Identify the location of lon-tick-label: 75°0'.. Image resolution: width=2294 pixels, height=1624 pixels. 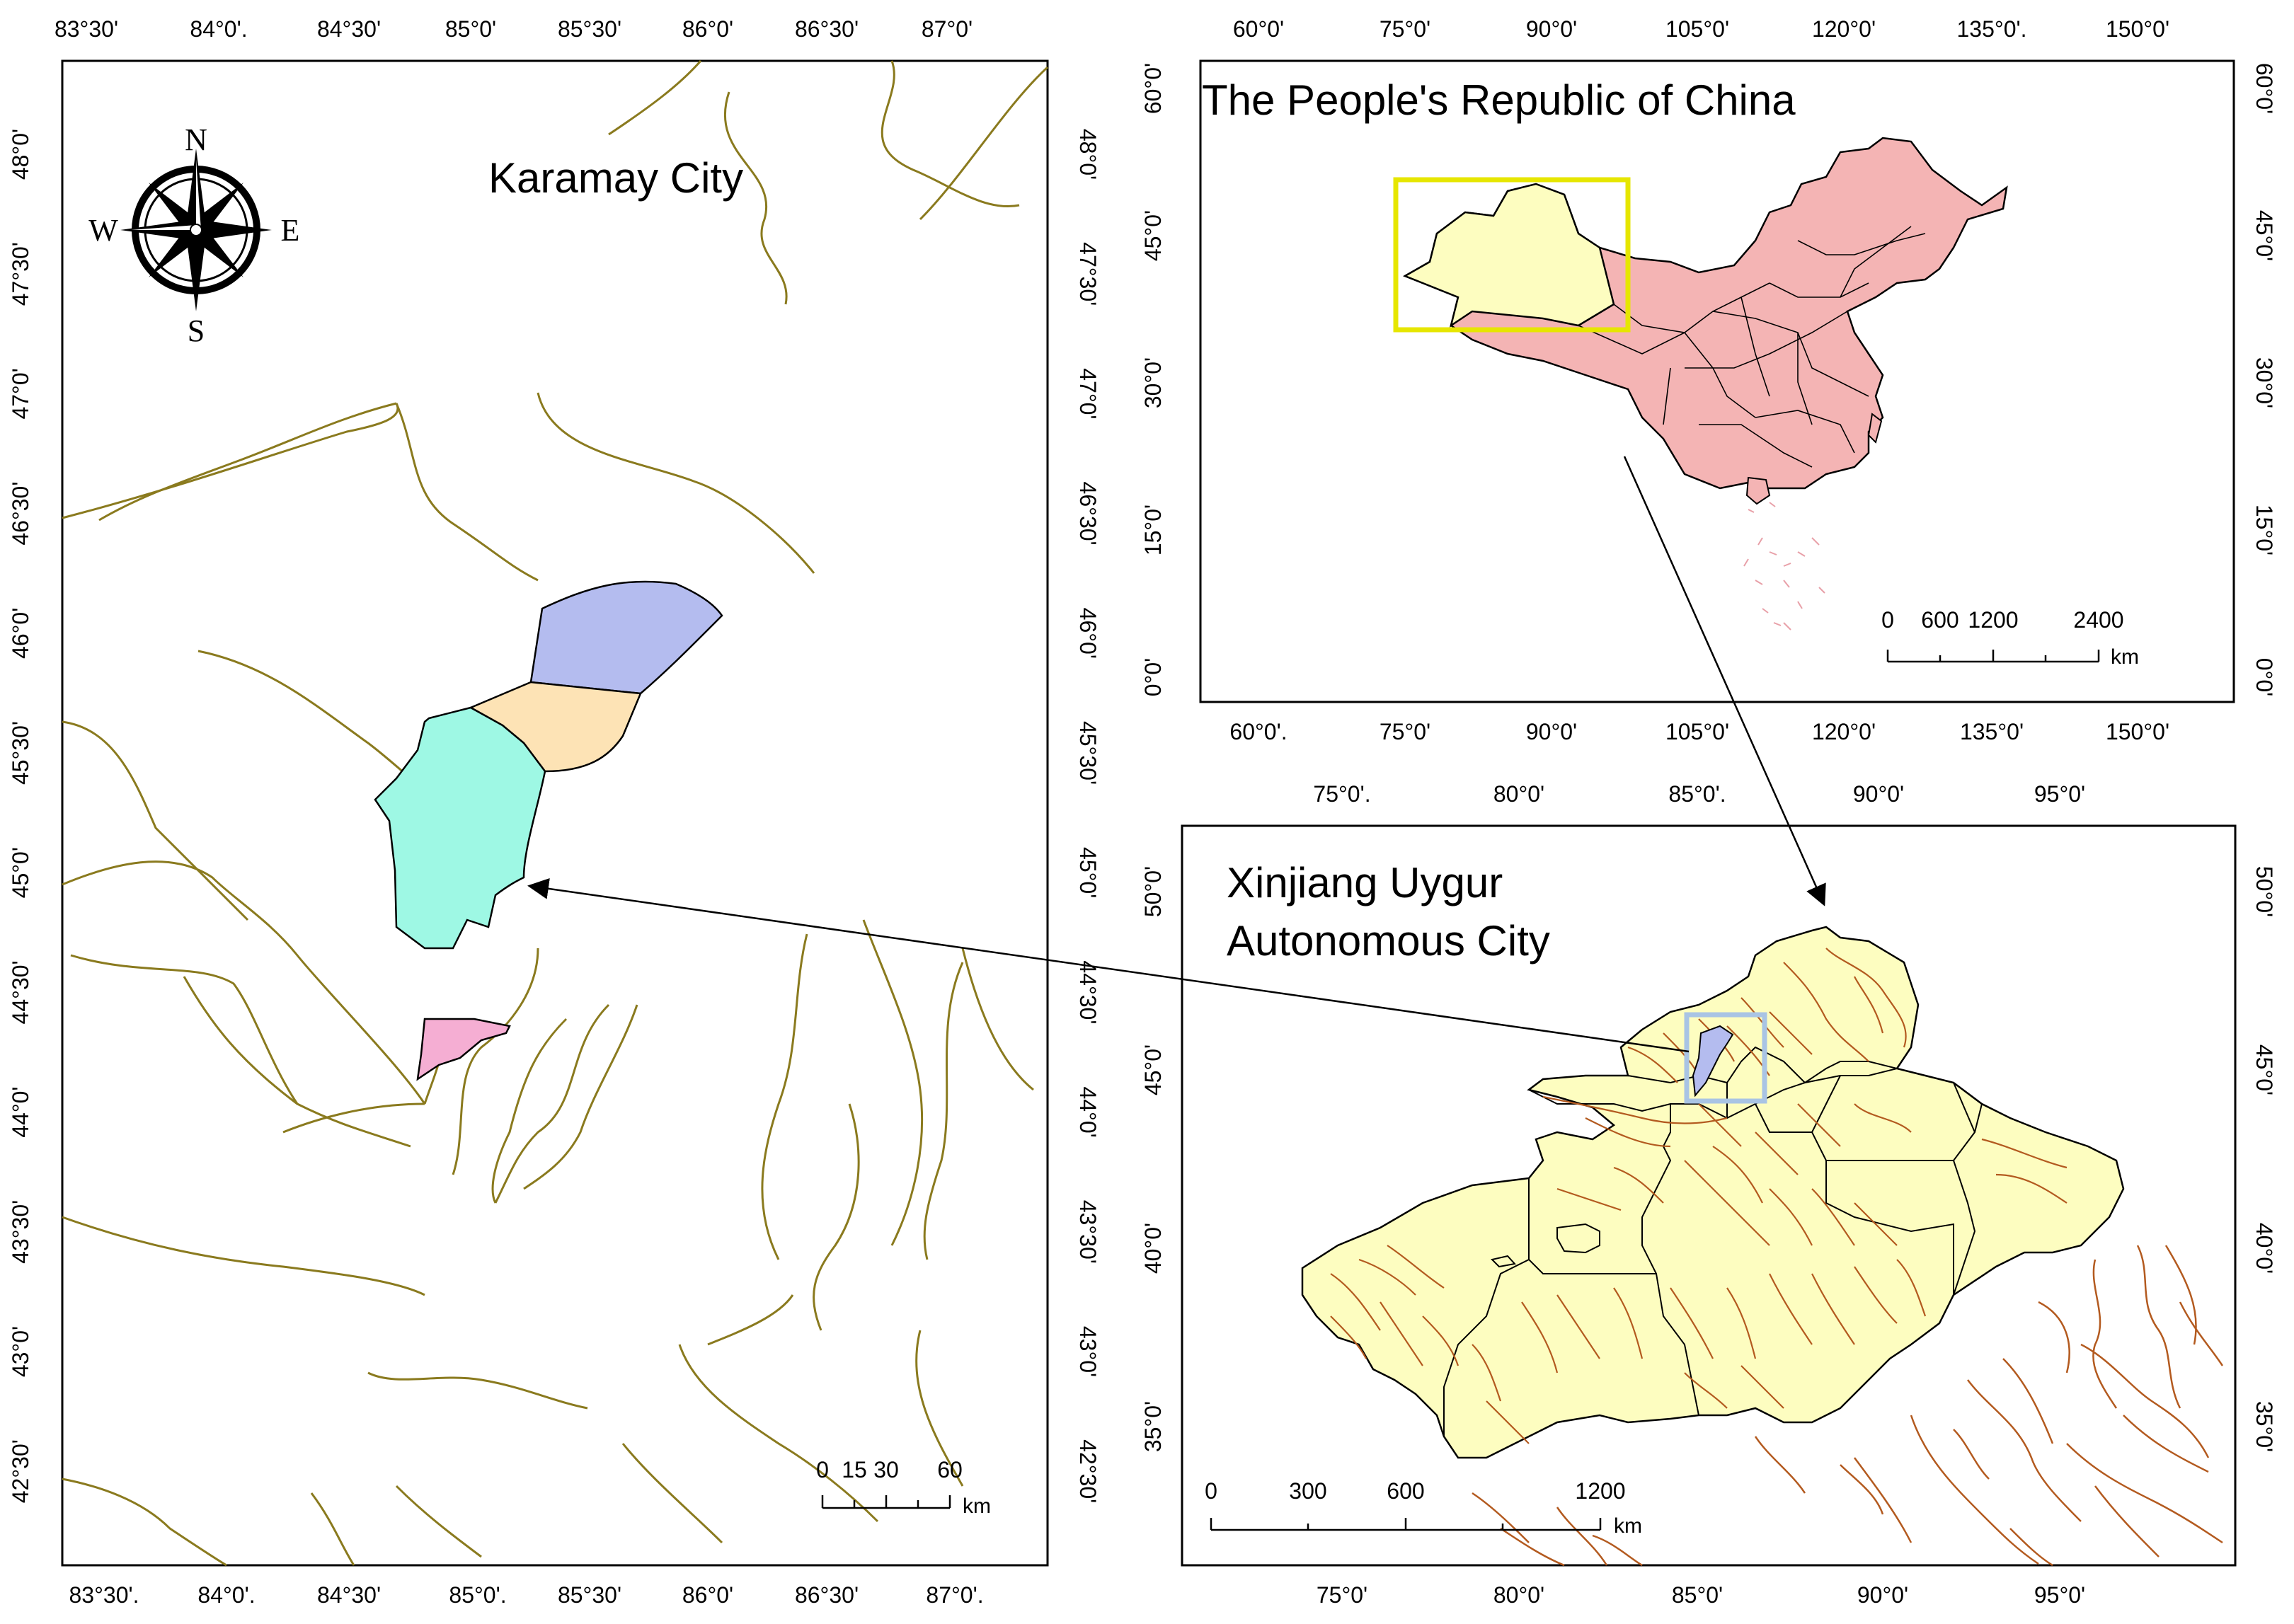
(1341, 794).